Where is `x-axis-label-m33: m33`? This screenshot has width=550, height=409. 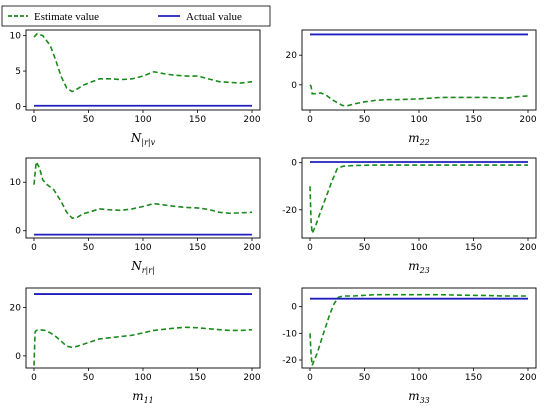 x-axis-label-m33: m33 is located at coordinates (419, 397).